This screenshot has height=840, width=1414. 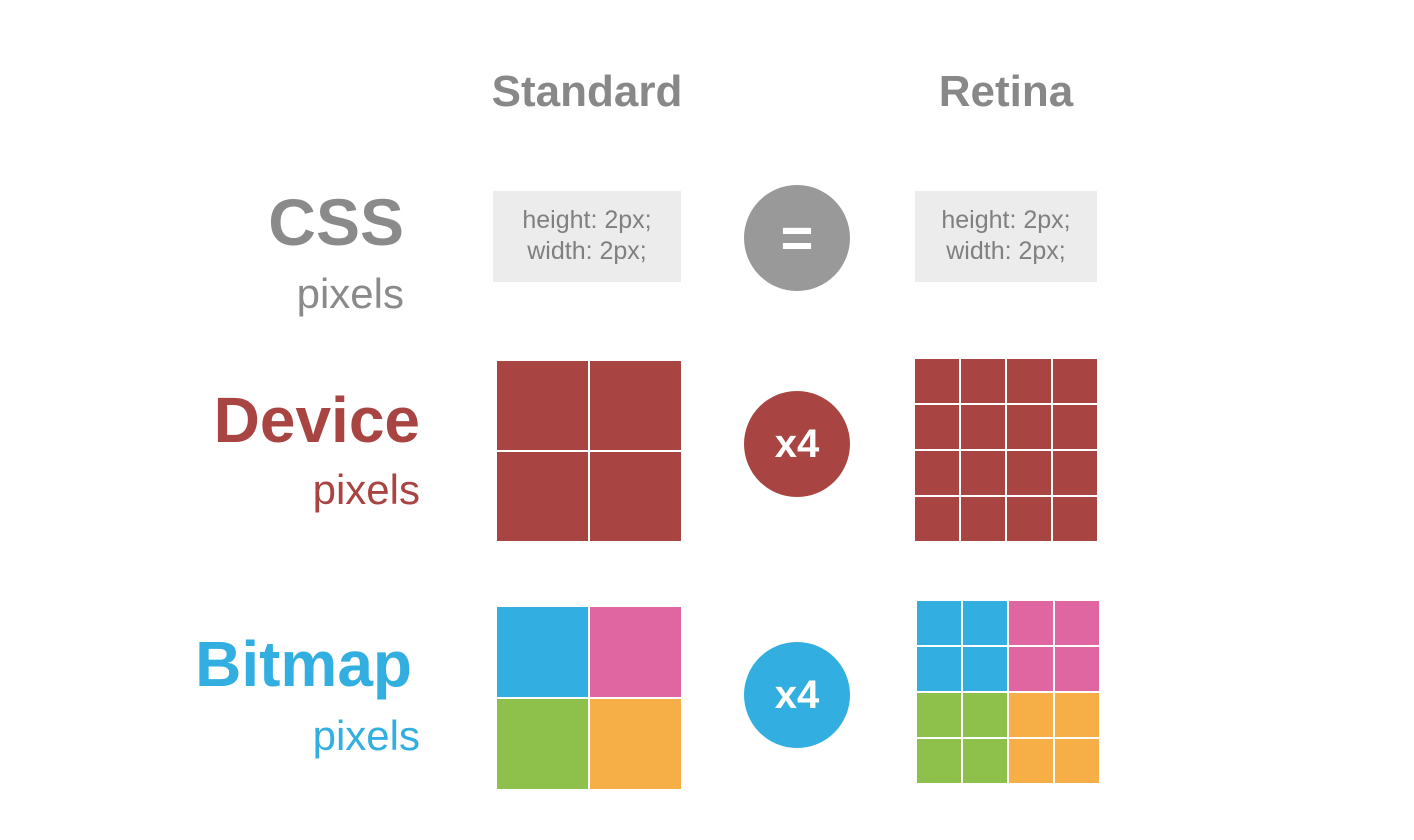 What do you see at coordinates (587, 91) in the screenshot?
I see `column-header-standard: Standard` at bounding box center [587, 91].